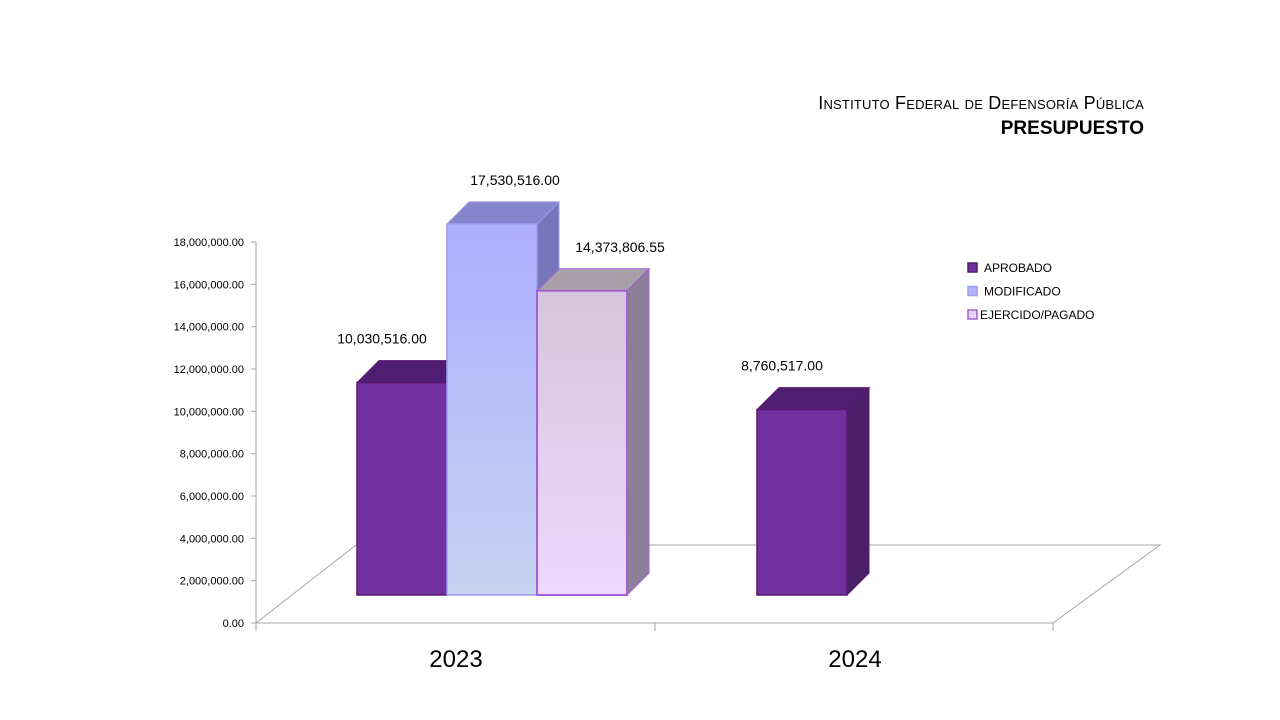 The width and height of the screenshot is (1280, 720). Describe the element at coordinates (382, 339) in the screenshot. I see `data-label: 10,030,516.00` at that location.